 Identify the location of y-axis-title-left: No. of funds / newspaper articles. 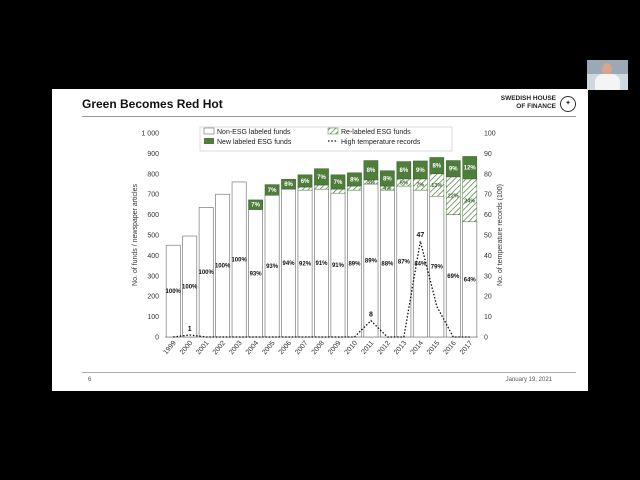
(135, 235).